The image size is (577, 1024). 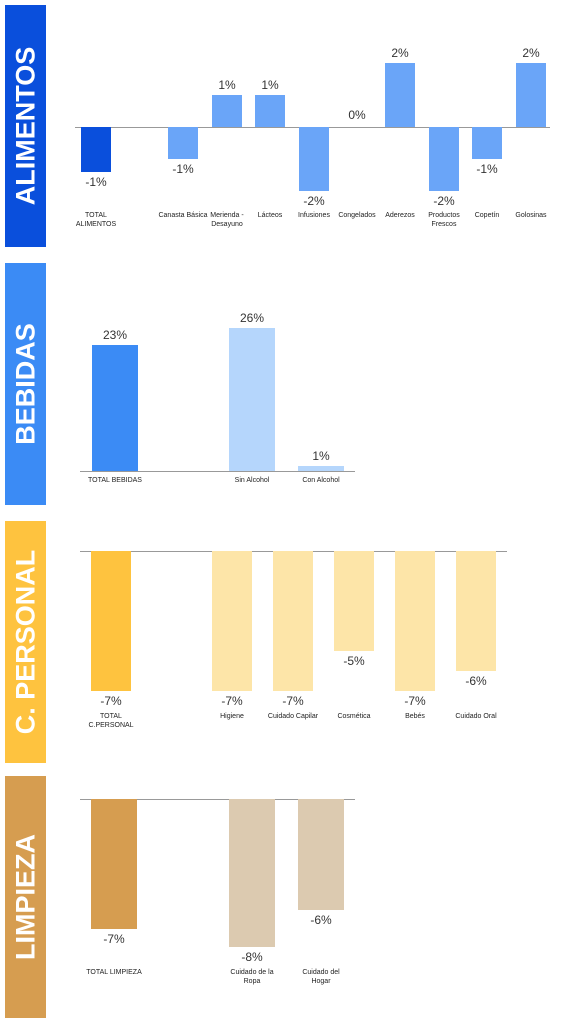 What do you see at coordinates (531, 215) in the screenshot?
I see `category-label: Golosinas` at bounding box center [531, 215].